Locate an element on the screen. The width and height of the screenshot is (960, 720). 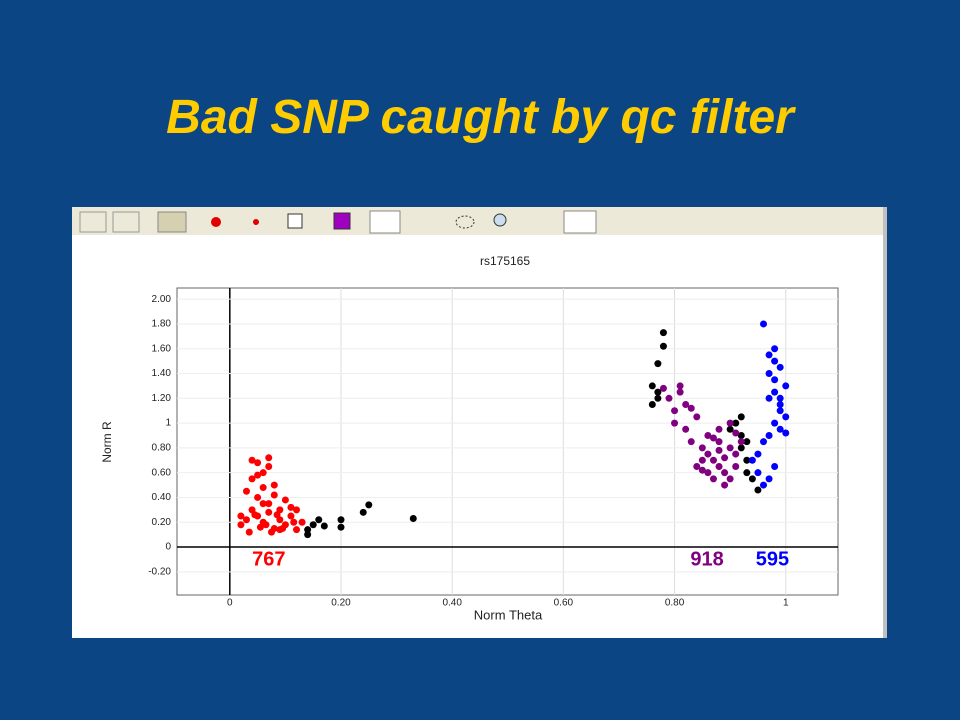
x-tick-label: 0.60 is located at coordinates (564, 603).